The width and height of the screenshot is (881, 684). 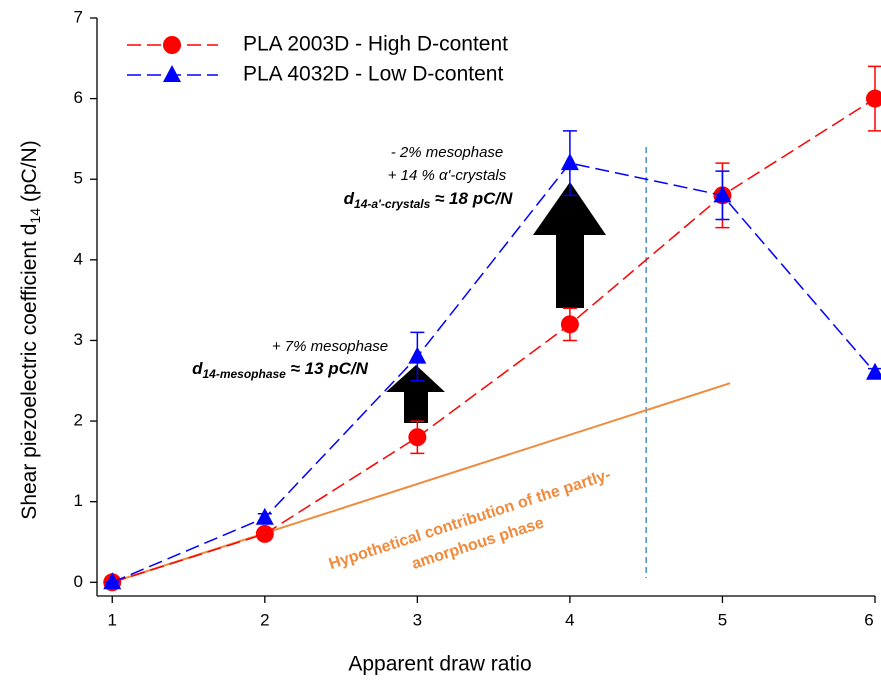 I want to click on reference-label: Hypothetical contribution of the partly-, so click(x=470, y=519).